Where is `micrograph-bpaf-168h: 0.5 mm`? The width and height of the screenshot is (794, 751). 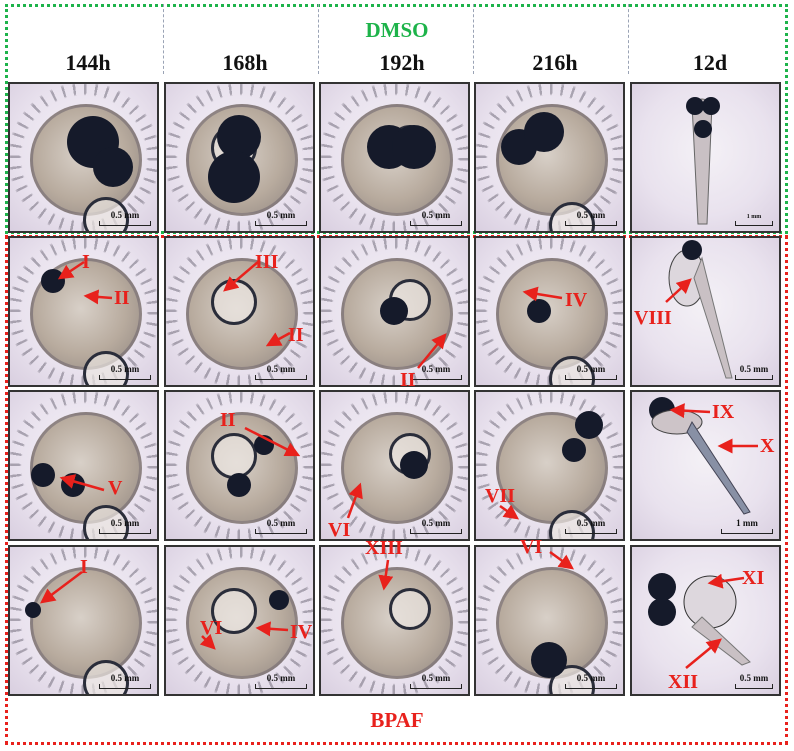 micrograph-bpaf-168h: 0.5 mm is located at coordinates (239, 620).